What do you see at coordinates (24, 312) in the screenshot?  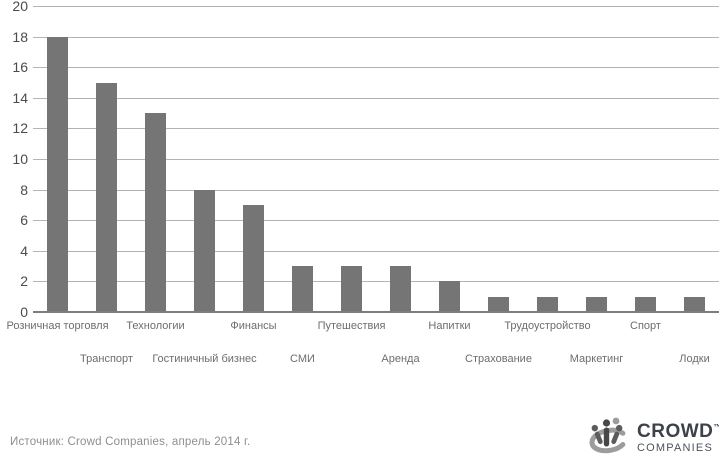 I see `y-tick-label: 0` at bounding box center [24, 312].